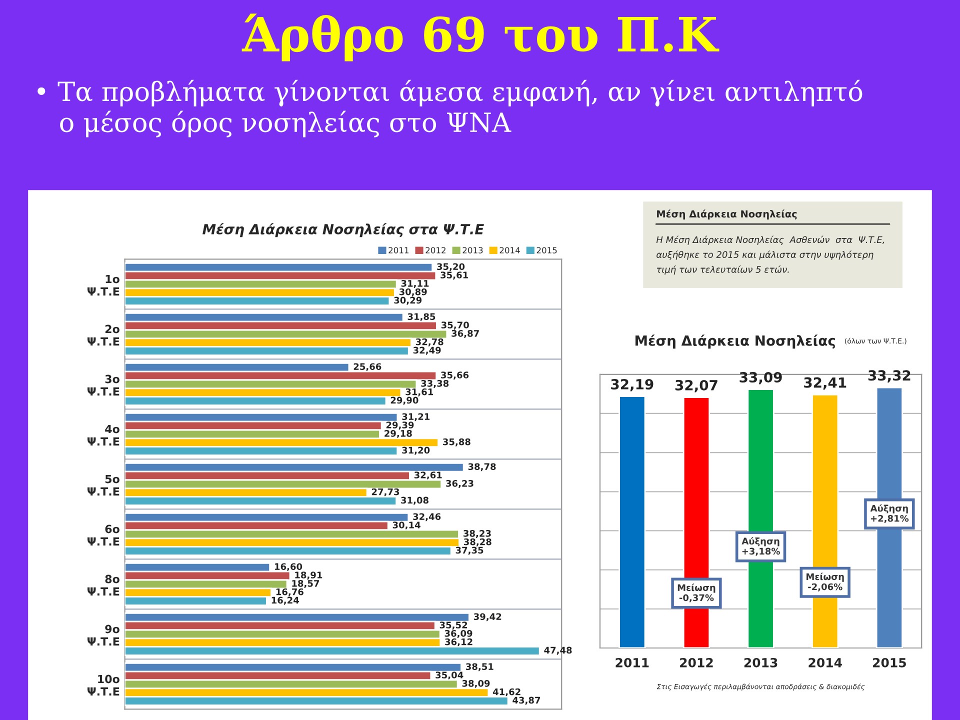  I want to click on data-label: 31,85, so click(422, 317).